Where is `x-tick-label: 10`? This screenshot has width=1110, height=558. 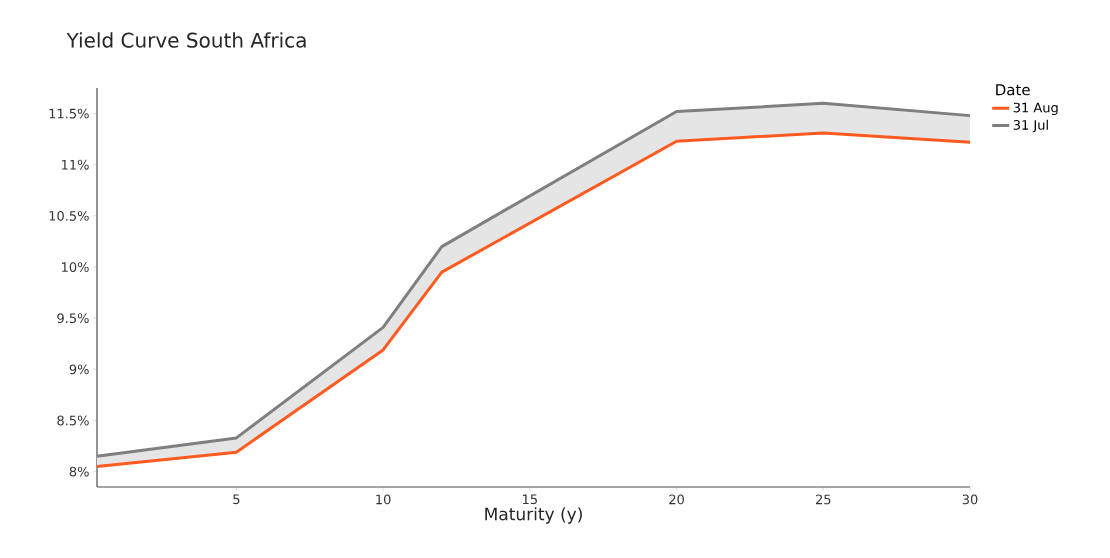 x-tick-label: 10 is located at coordinates (383, 499).